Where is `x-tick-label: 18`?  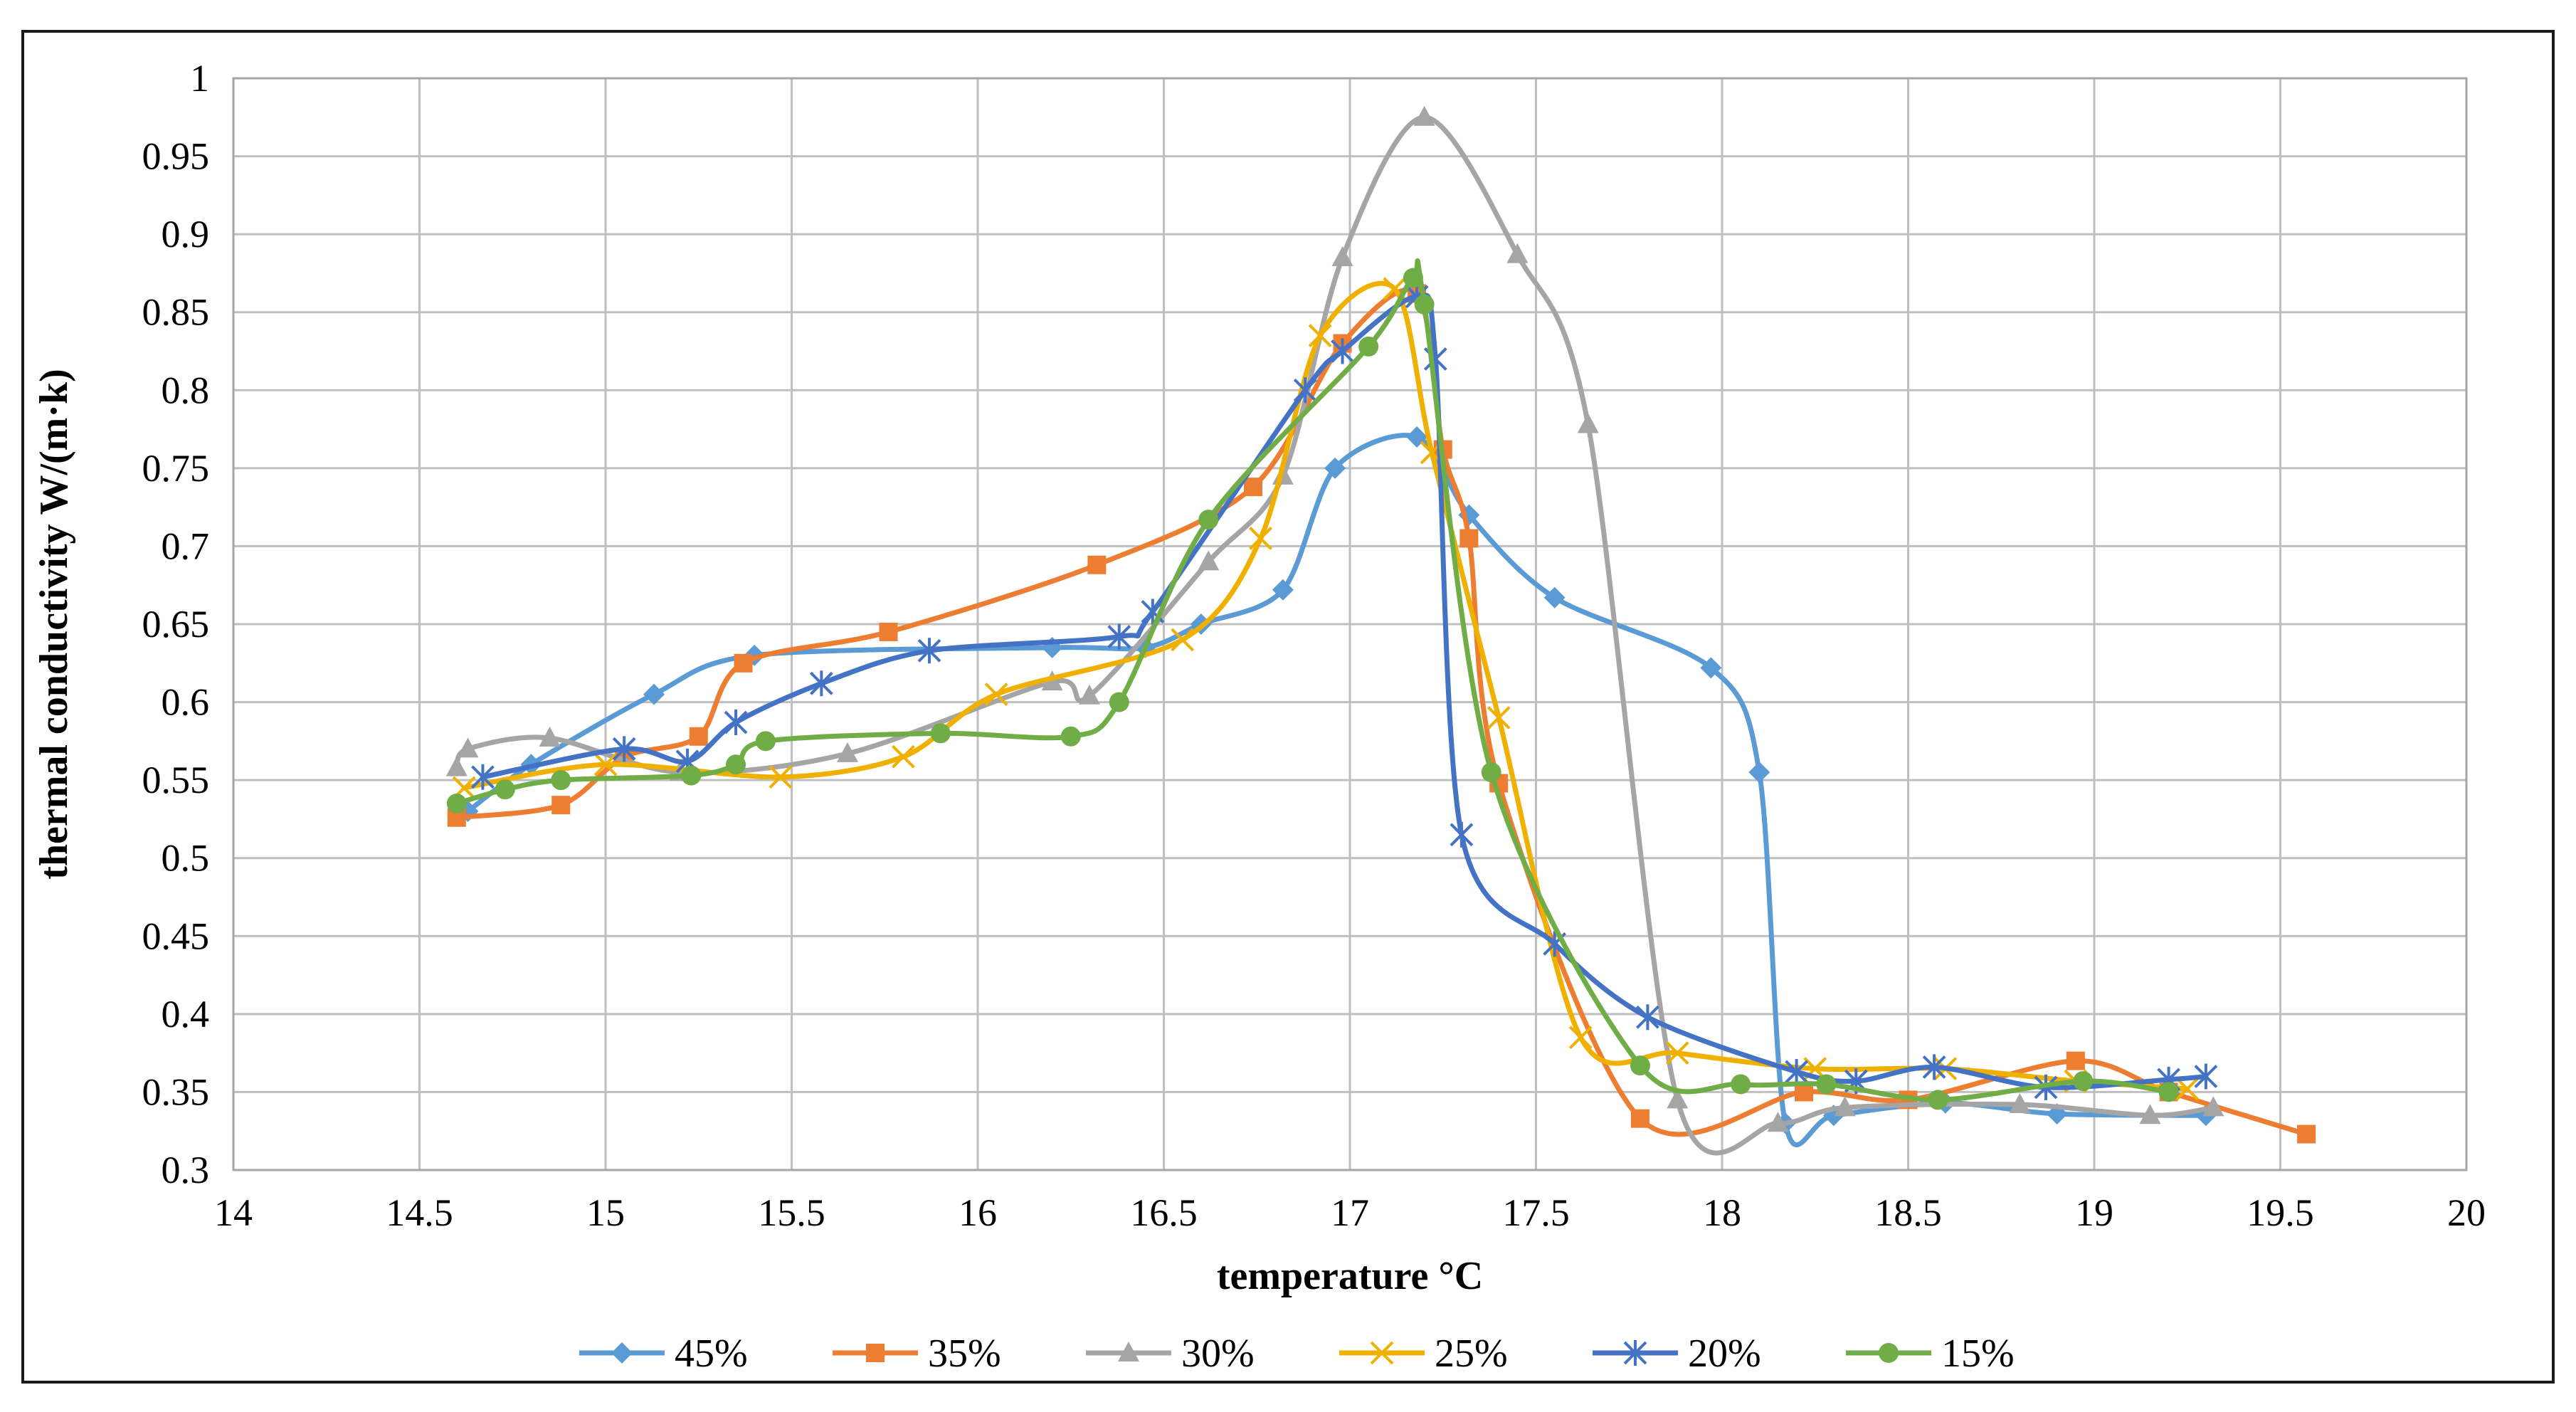
x-tick-label: 18 is located at coordinates (1722, 1212).